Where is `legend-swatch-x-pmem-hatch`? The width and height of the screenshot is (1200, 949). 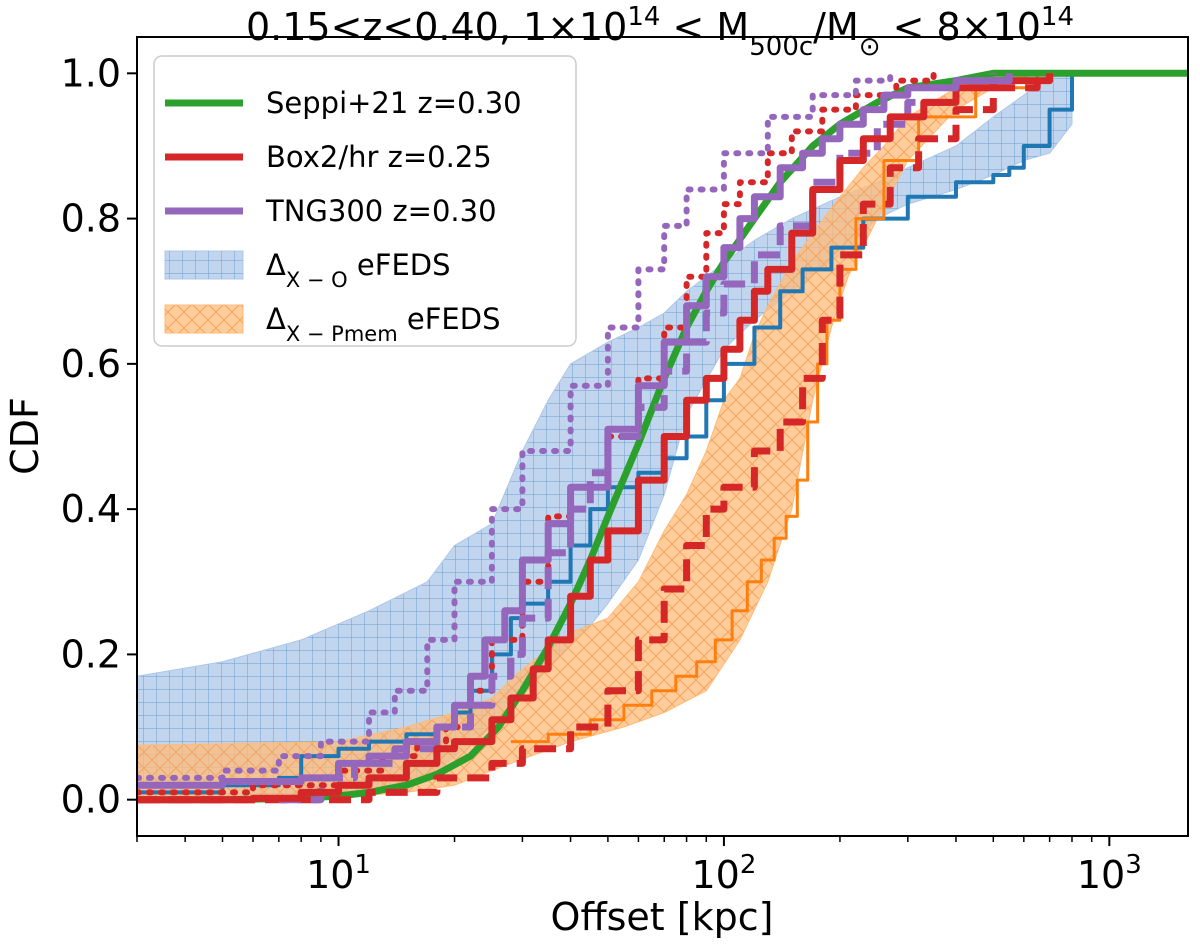 legend-swatch-x-pmem-hatch is located at coordinates (204, 319).